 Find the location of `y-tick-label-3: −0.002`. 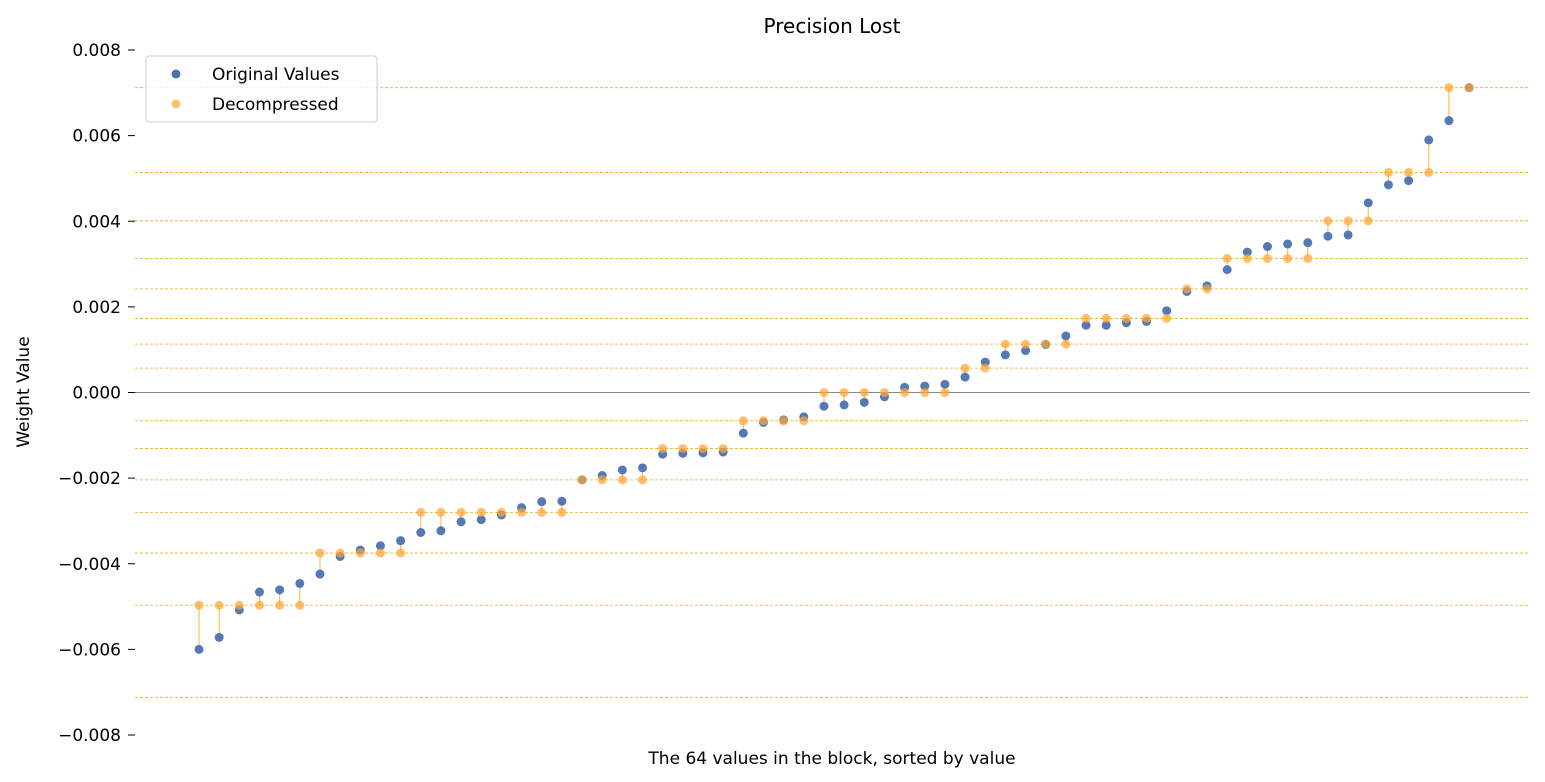

y-tick-label-3: −0.002 is located at coordinates (89, 479).